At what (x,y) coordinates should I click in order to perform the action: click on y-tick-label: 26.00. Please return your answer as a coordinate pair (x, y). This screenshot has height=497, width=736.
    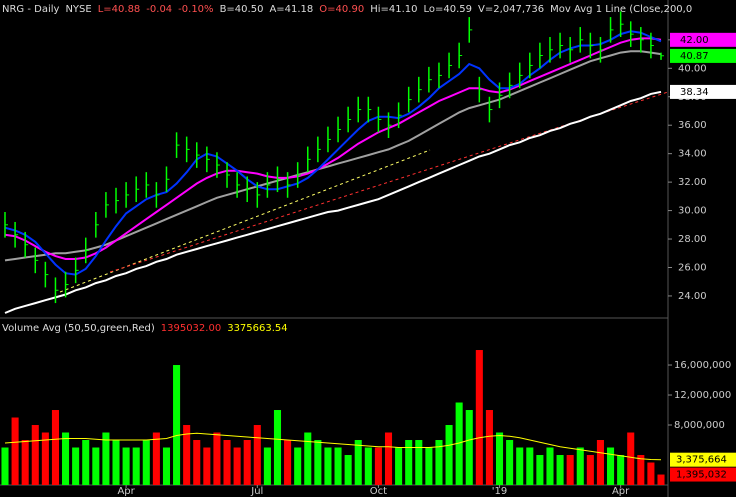
    Looking at the image, I should click on (692, 267).